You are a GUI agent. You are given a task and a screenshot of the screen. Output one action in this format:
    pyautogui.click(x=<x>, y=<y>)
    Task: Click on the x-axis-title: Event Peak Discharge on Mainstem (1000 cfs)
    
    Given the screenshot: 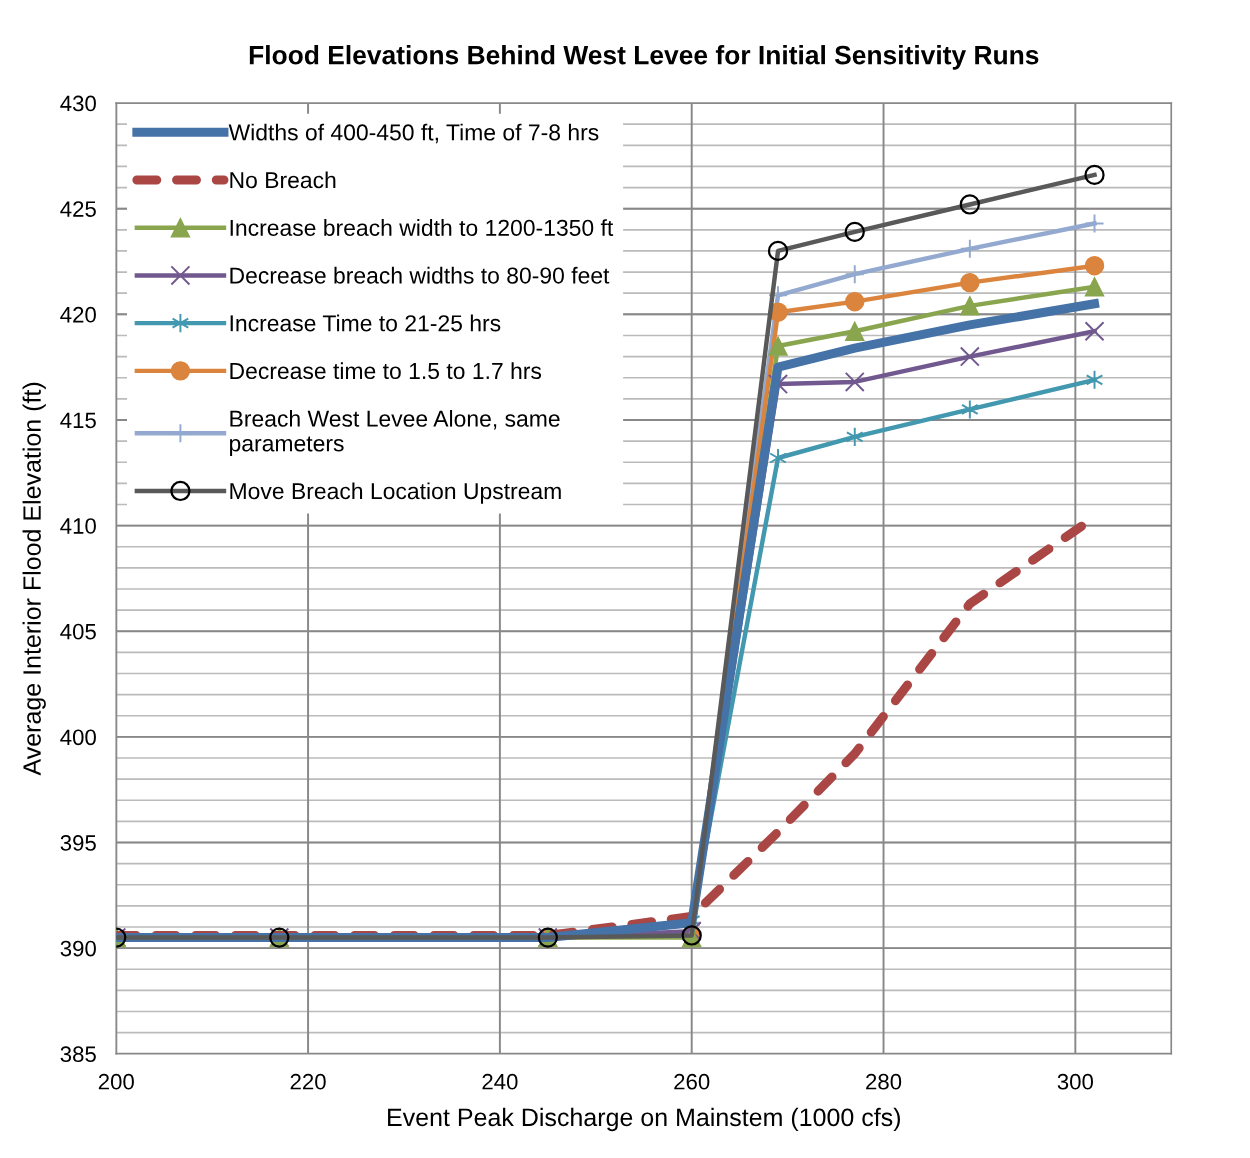 What is the action you would take?
    pyautogui.click(x=644, y=1119)
    